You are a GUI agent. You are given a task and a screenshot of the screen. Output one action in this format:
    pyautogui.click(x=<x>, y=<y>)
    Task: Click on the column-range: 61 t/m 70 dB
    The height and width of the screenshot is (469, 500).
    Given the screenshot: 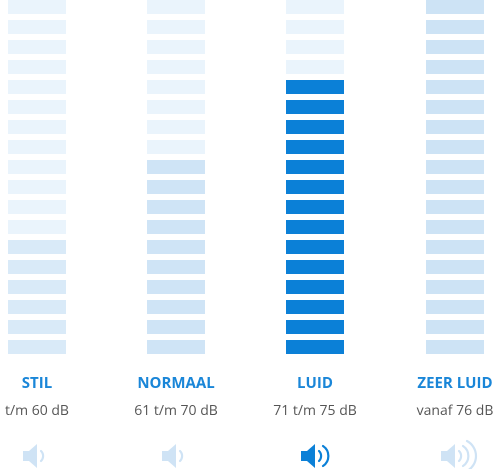 What is the action you would take?
    pyautogui.click(x=176, y=410)
    